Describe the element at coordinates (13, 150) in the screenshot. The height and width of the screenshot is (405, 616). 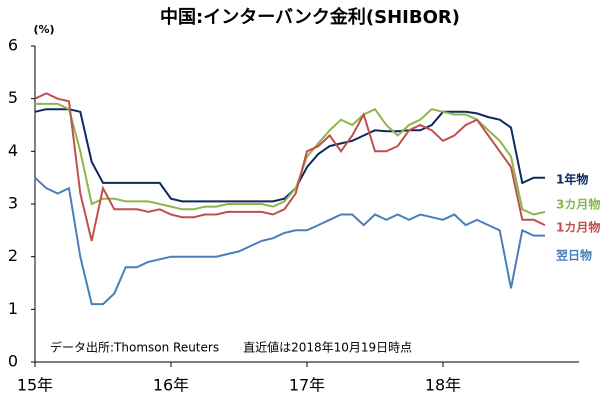
I see `y-tick-label: 4` at that location.